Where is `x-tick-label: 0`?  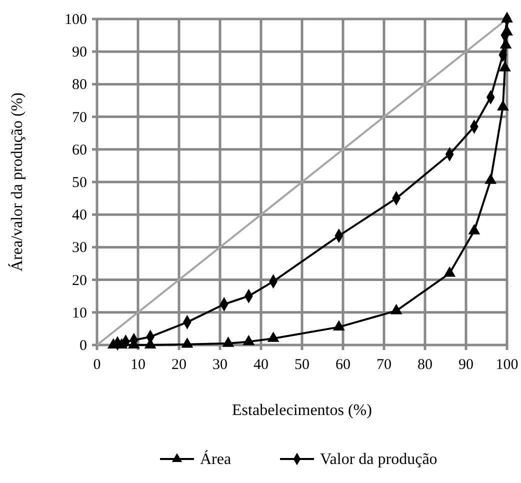 x-tick-label: 0 is located at coordinates (97, 365).